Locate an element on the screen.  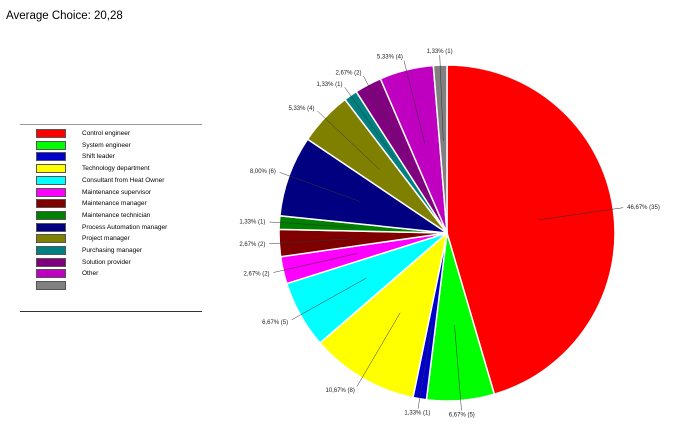
legend-item: Solution provider is located at coordinates (83, 262).